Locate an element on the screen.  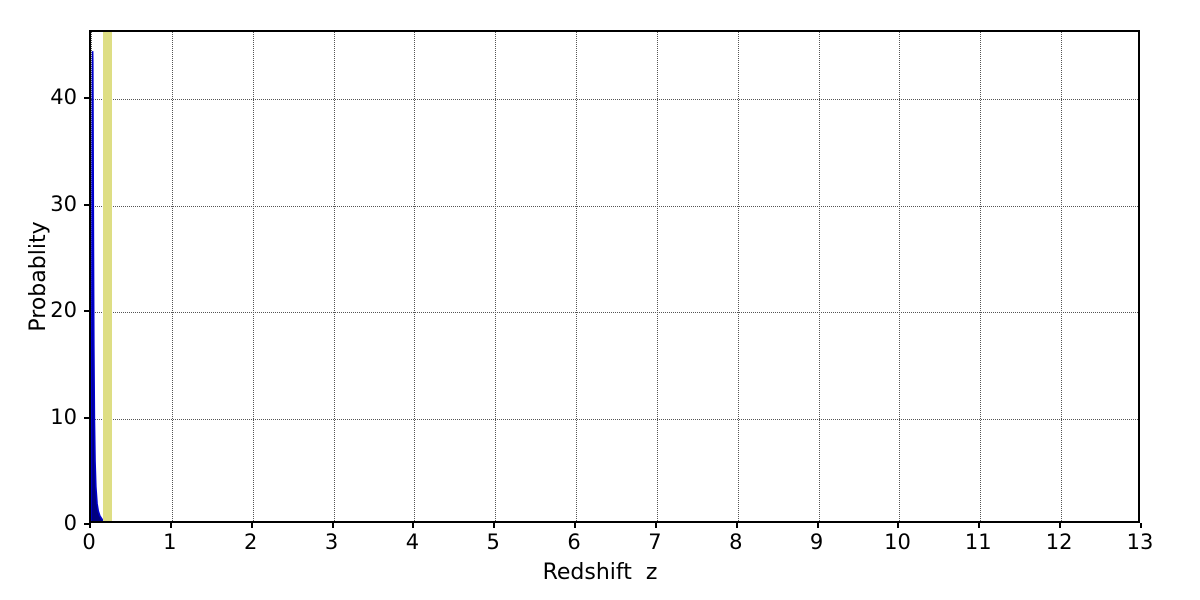
x-tick-label: 1 is located at coordinates (170, 542).